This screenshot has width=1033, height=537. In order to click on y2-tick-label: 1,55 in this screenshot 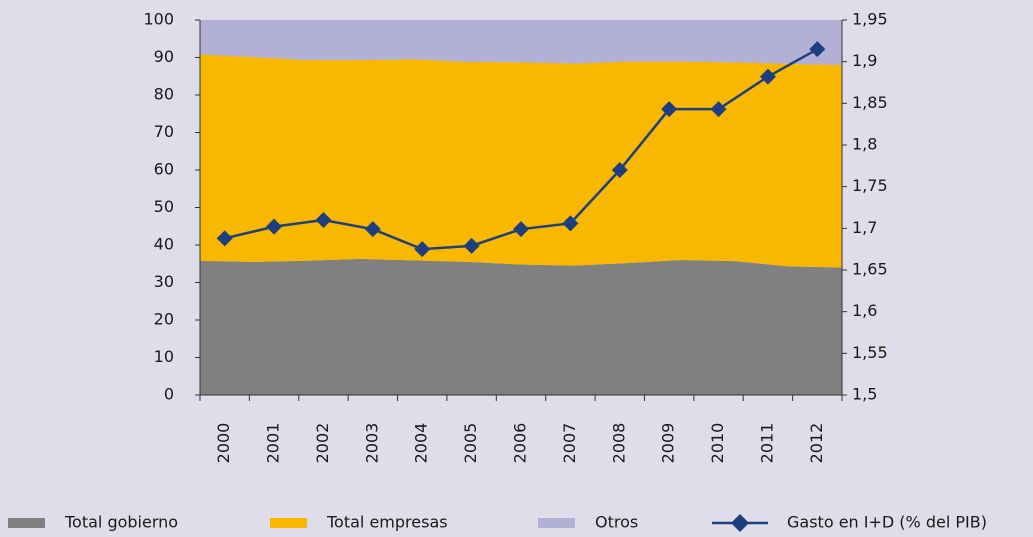, I will do `click(870, 352)`.